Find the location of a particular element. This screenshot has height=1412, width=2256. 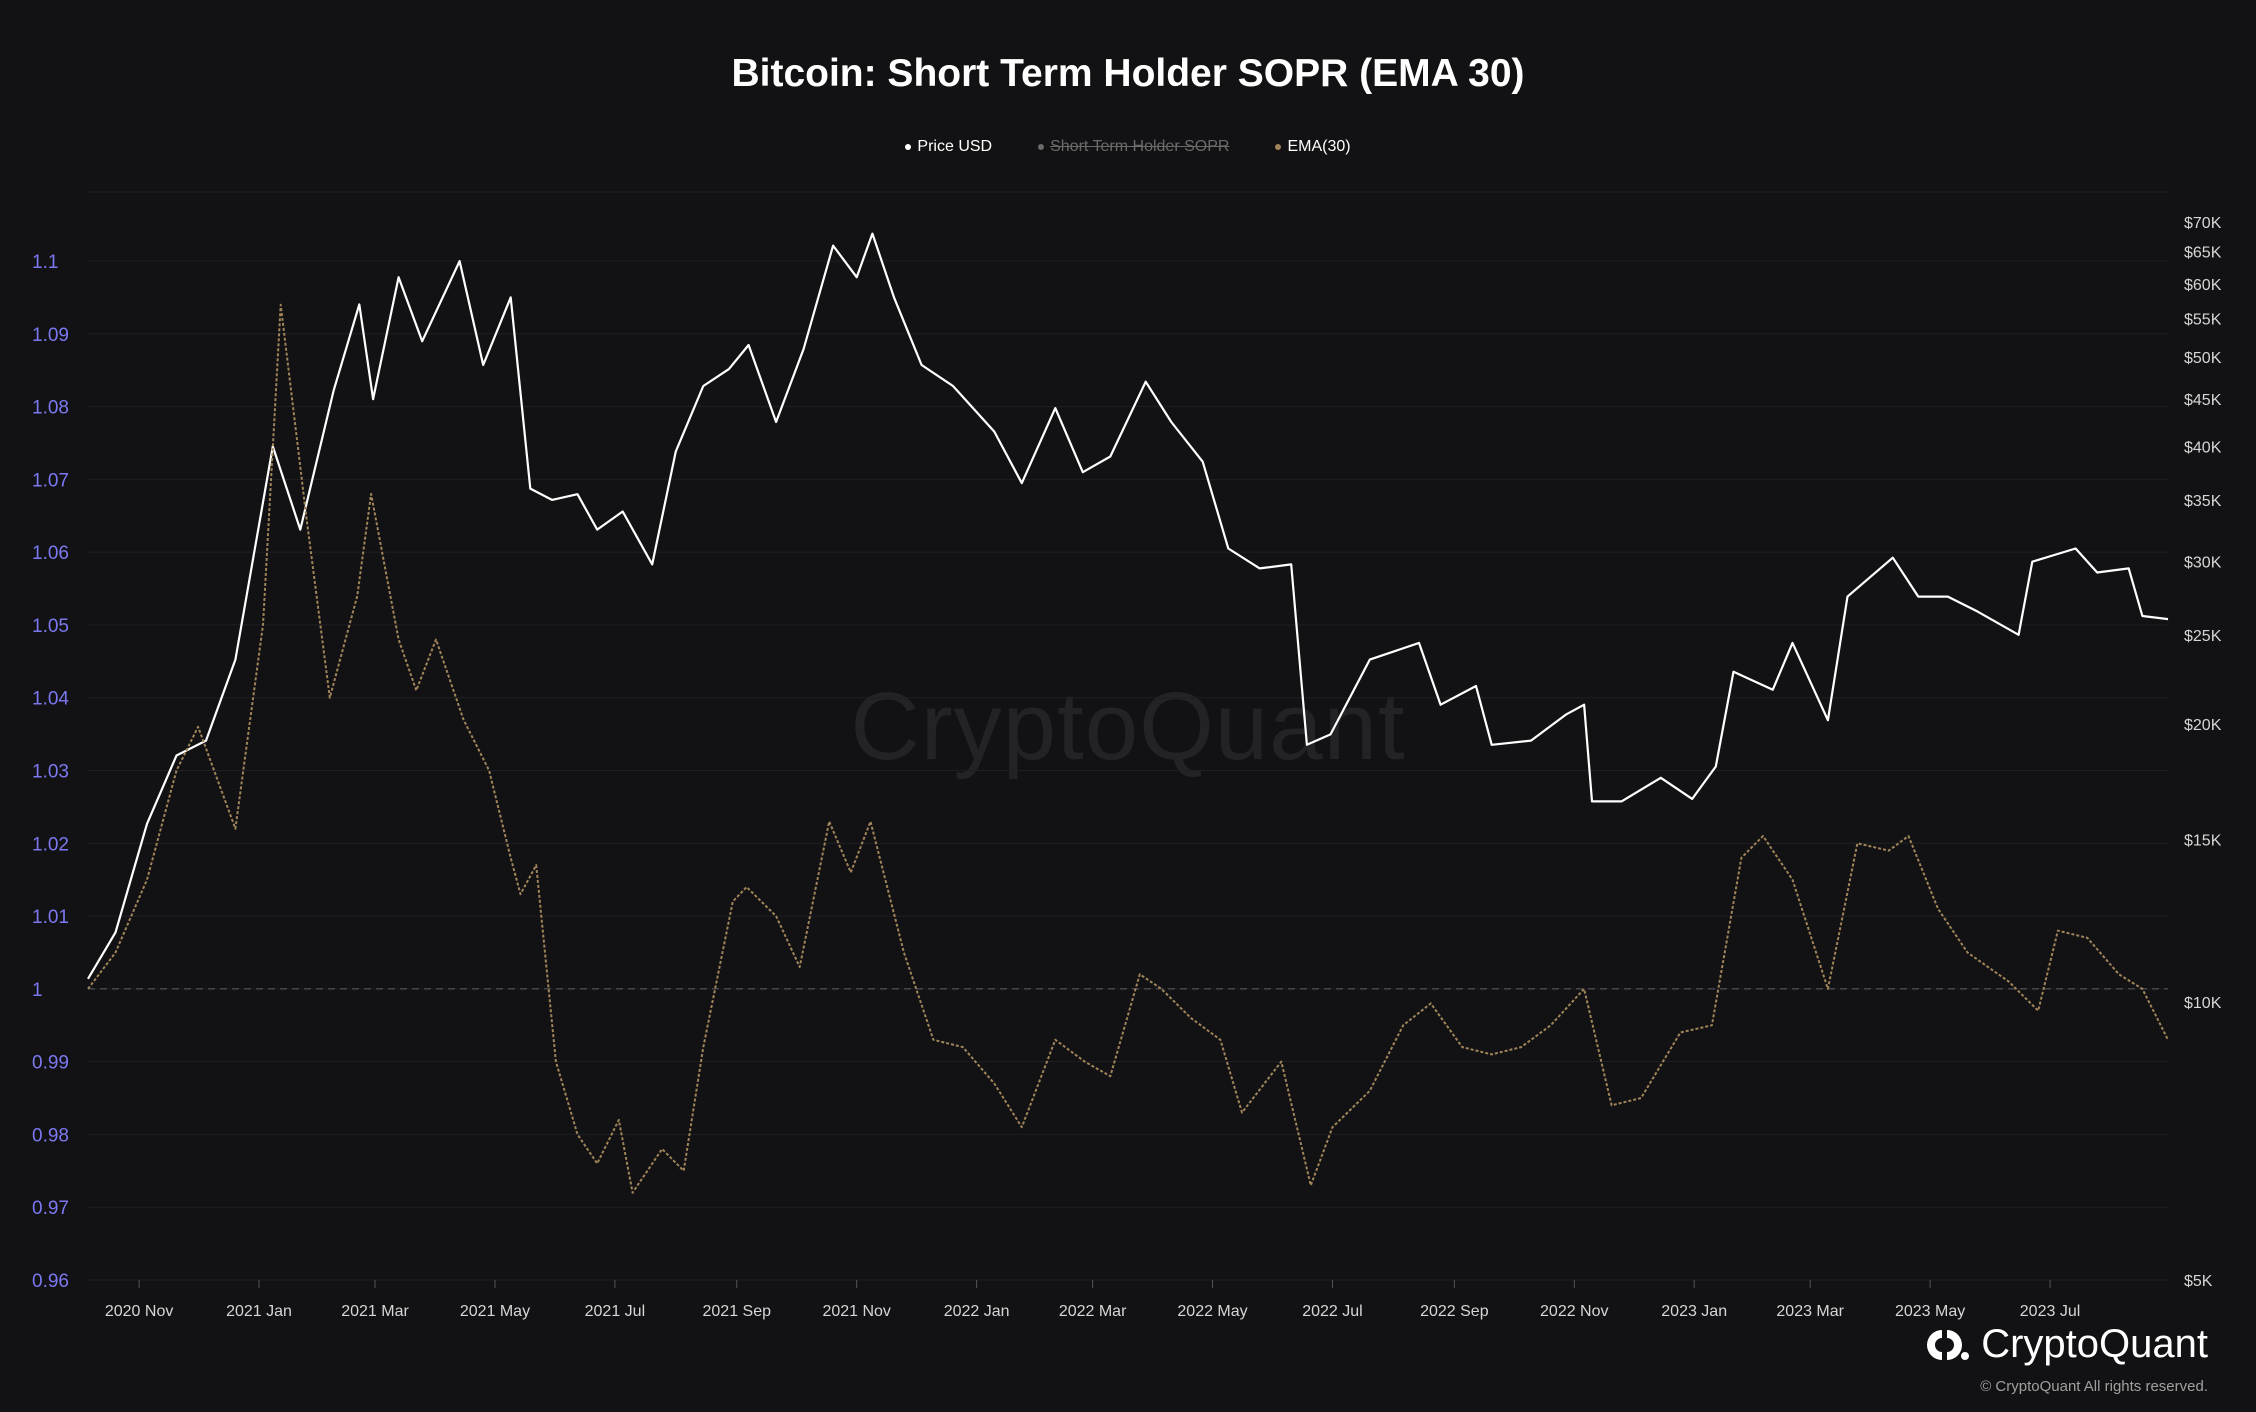

y-tick-label-left: 1.02 is located at coordinates (50, 844).